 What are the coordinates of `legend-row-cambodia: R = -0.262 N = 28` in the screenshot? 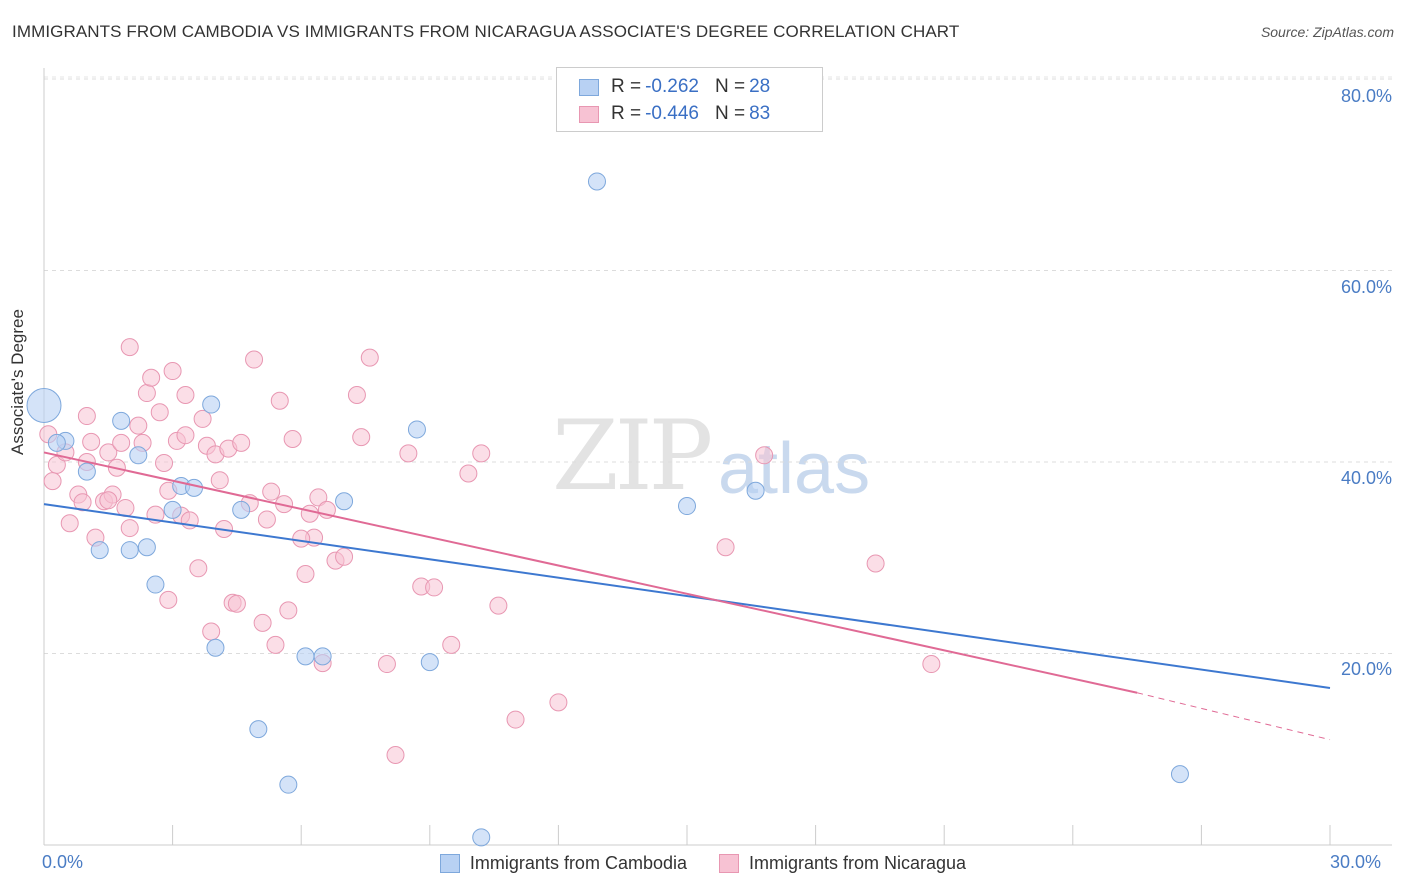 It's located at (674, 87).